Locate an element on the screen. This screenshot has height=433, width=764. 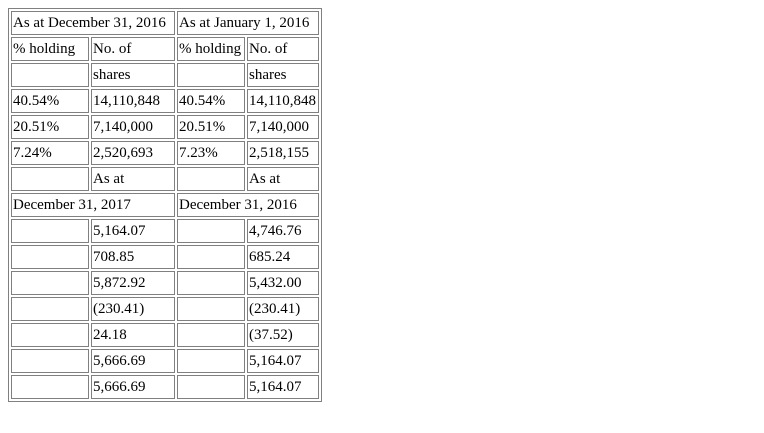
header-date-left: December 31, 2017 is located at coordinates (93, 205).